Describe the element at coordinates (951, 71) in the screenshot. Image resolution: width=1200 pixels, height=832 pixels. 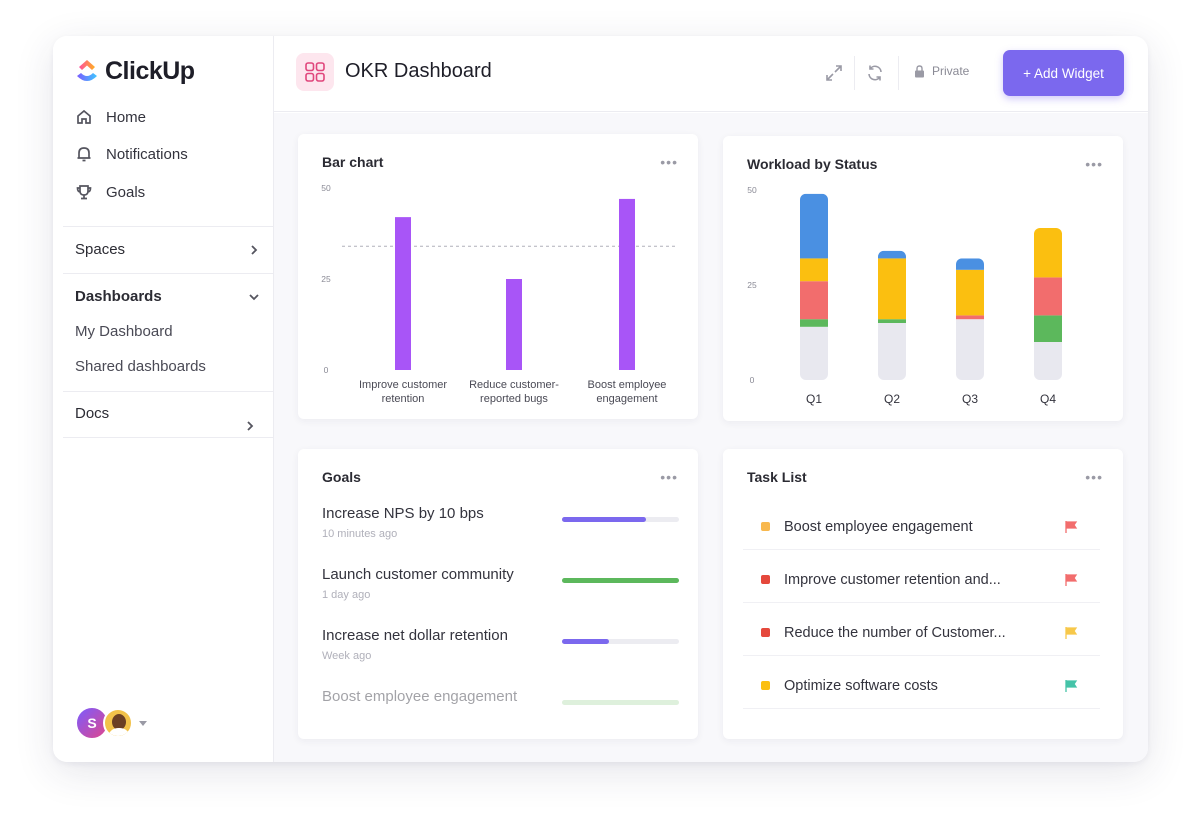
I see `privacy-label: Private` at that location.